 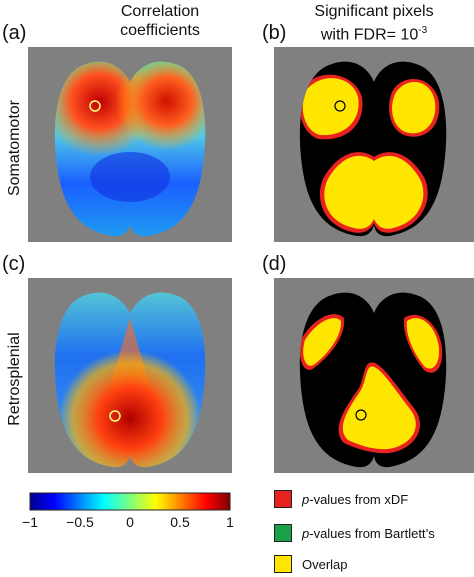 I want to click on legend-bartlett-text: -values from Bartlett’s, so click(x=372, y=533).